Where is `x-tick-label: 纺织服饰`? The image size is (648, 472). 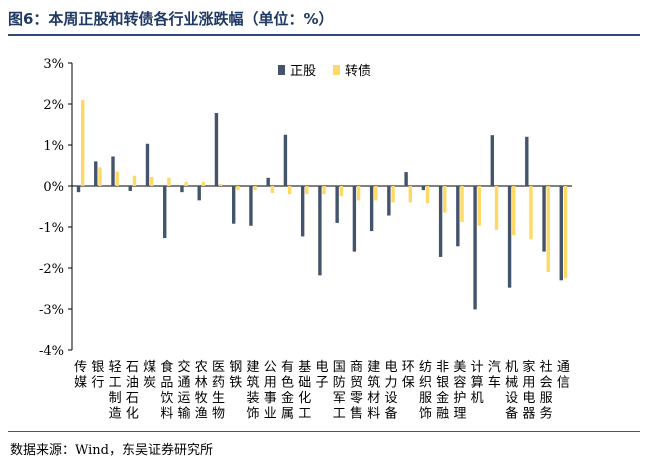 x-tick-label: 纺织服饰 is located at coordinates (425, 391).